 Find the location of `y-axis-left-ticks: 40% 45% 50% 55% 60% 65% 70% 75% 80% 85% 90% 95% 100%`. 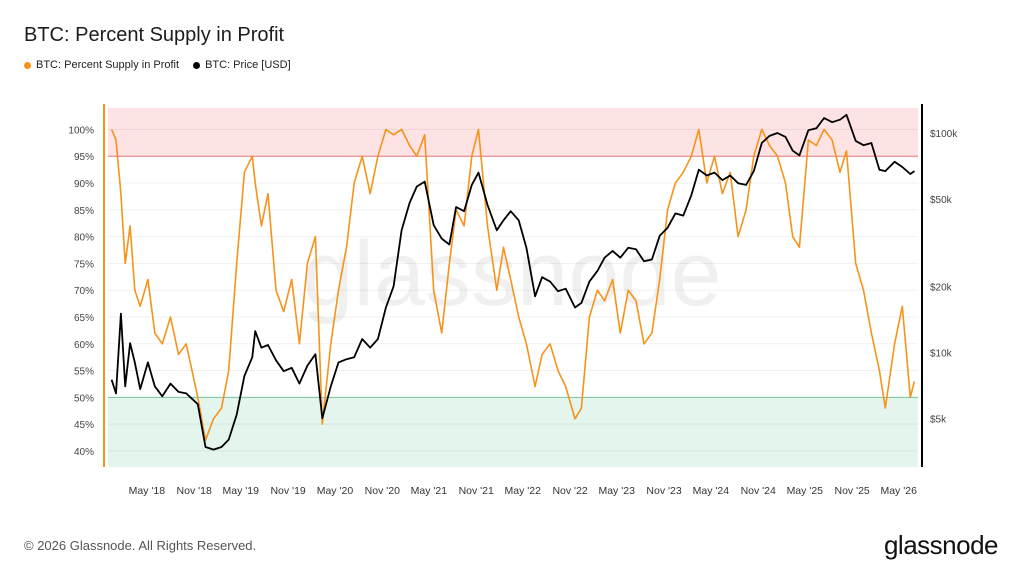

y-axis-left-ticks: 40% 45% 50% 55% 60% 65% 70% 75% 80% 85% 90% 95% 100% is located at coordinates (81, 291).